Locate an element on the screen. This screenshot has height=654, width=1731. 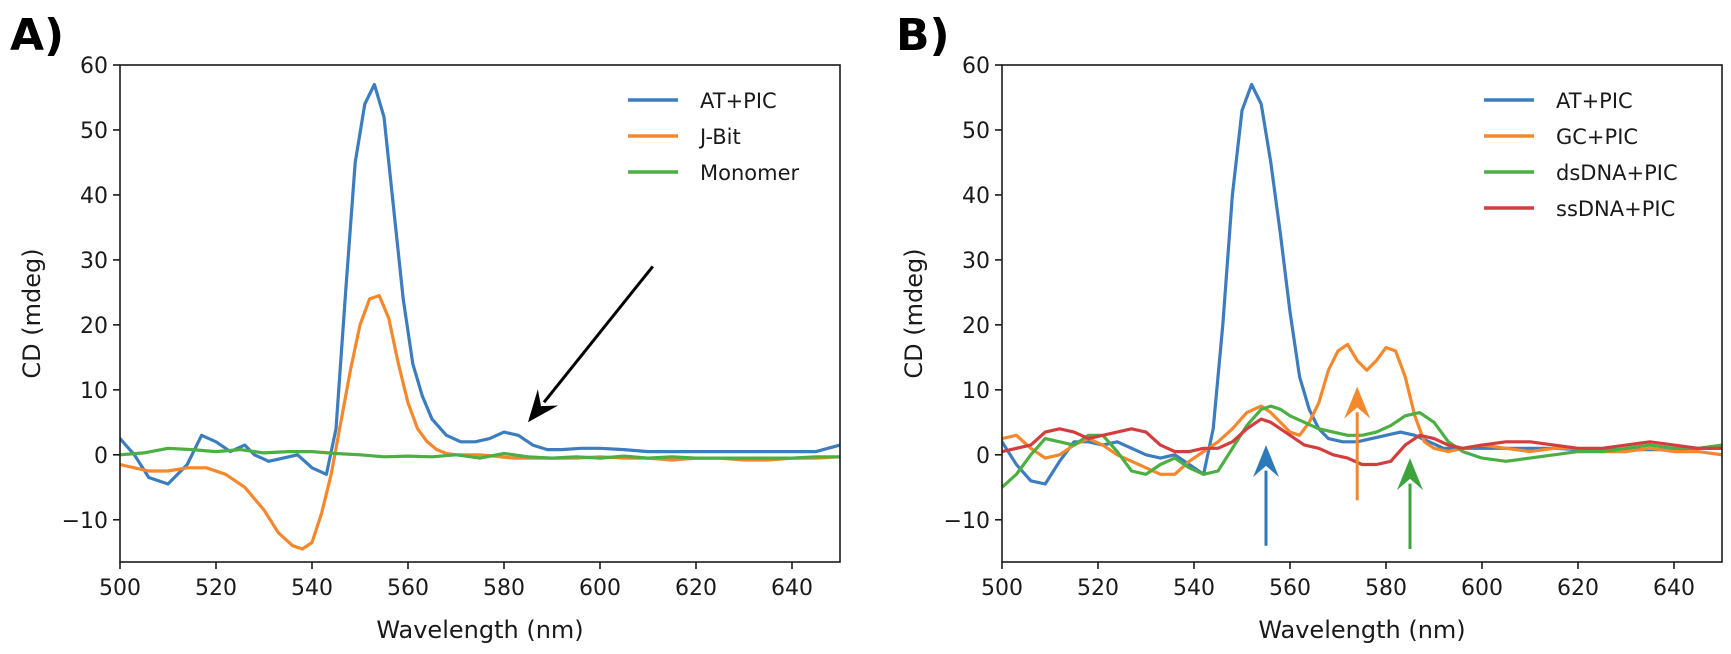
legend-label: dsDNA+PIC is located at coordinates (1617, 173).